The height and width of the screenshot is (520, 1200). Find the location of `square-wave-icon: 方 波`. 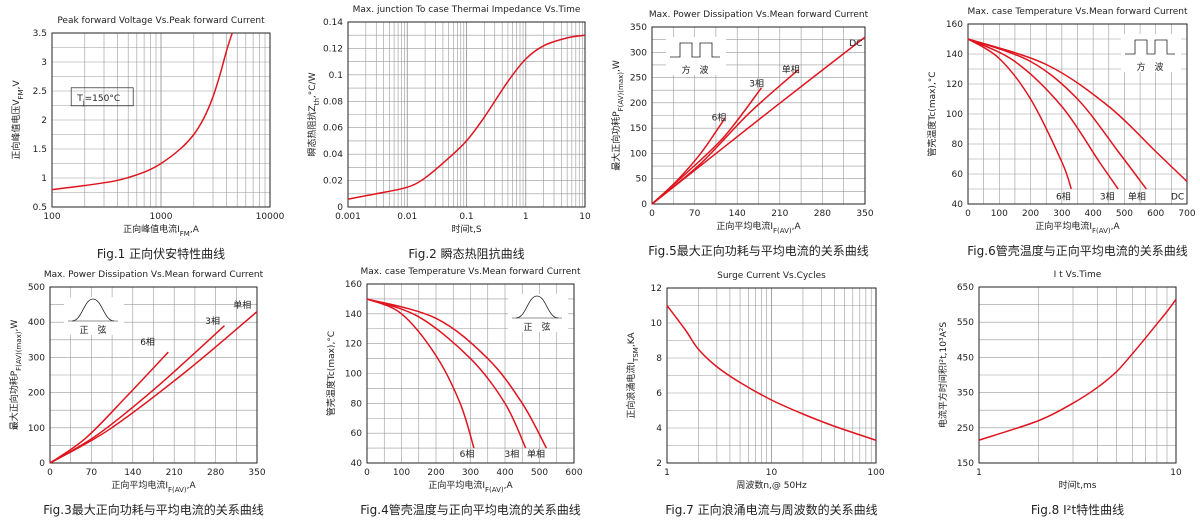

square-wave-icon: 方 波 is located at coordinates (1151, 53).